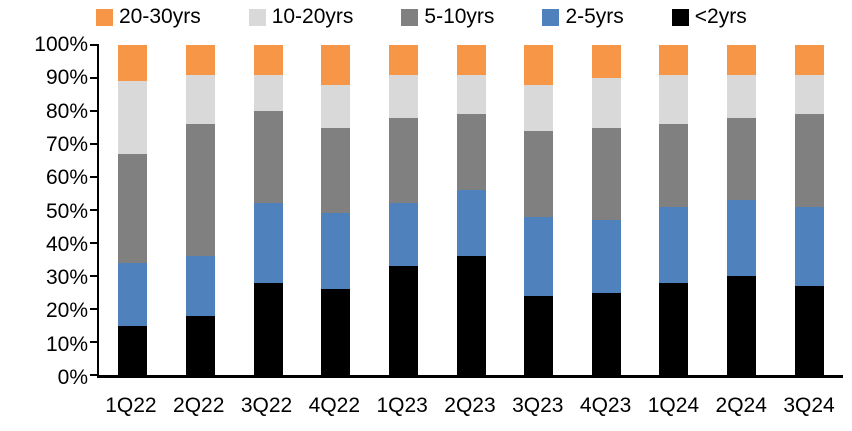 The width and height of the screenshot is (852, 431). What do you see at coordinates (606, 333) in the screenshot?
I see `bar-segment-4q23-2yrs` at bounding box center [606, 333].